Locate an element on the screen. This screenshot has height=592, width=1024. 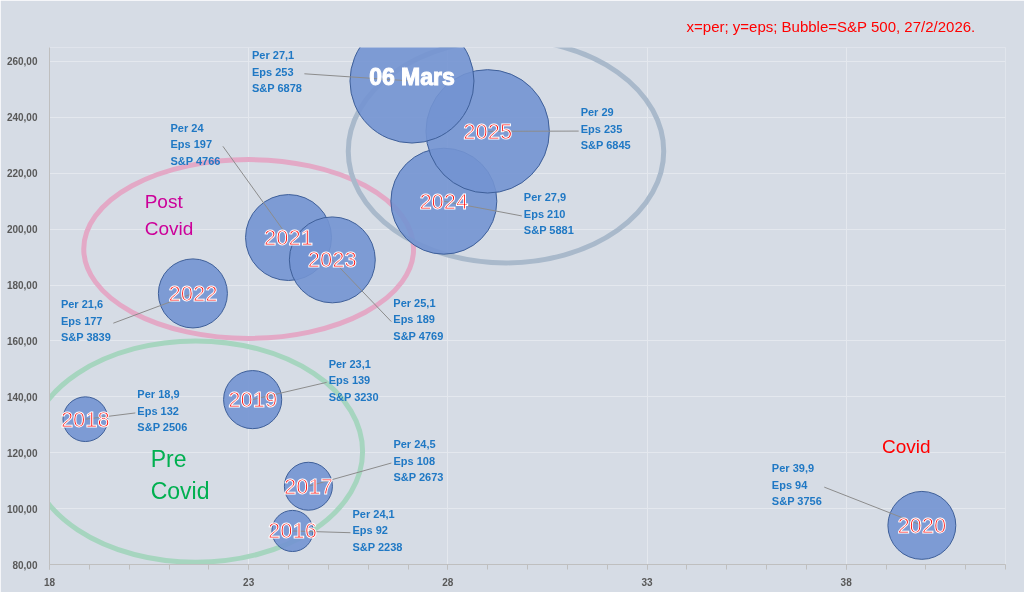
annotation: Pre Covid is located at coordinates (180, 474).